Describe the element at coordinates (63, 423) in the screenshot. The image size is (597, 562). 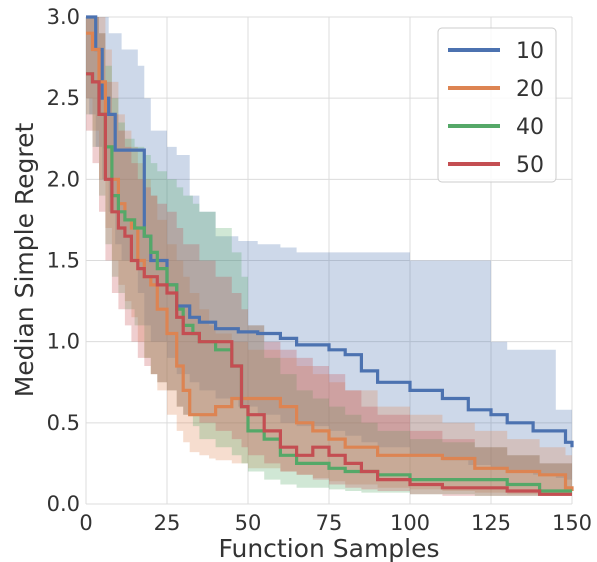
I see `y-tick-label: 0.5` at that location.